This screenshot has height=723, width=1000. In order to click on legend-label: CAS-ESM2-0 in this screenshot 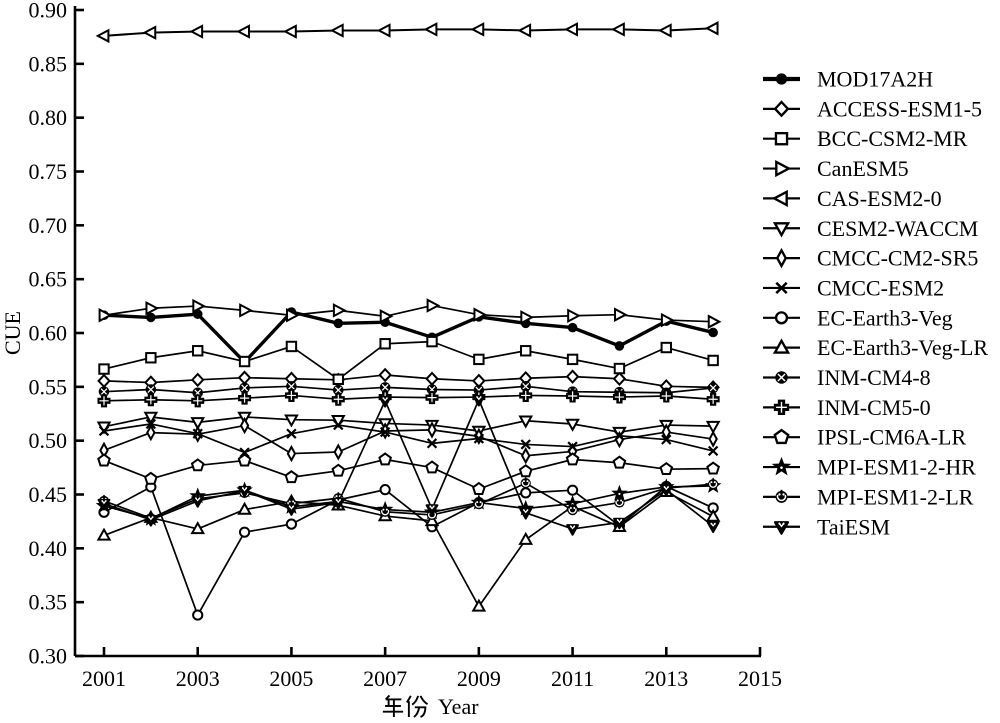, I will do `click(879, 198)`.